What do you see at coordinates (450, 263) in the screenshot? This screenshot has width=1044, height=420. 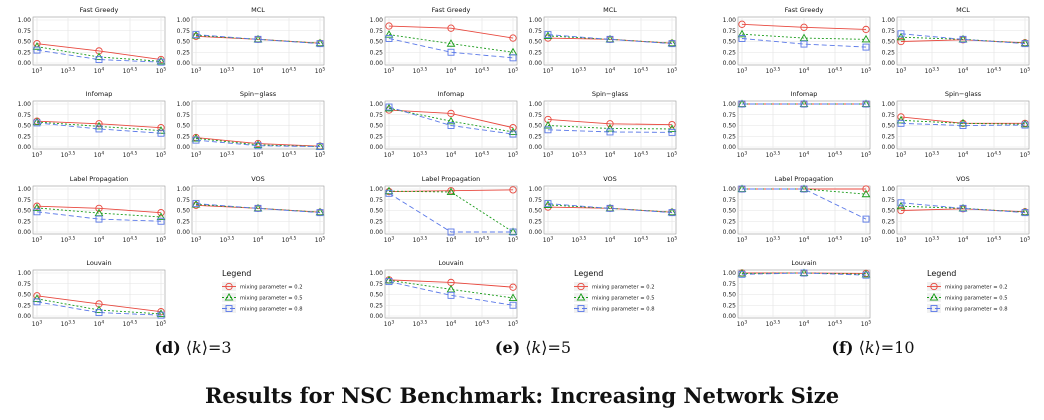 I see `panel-title: Louvain` at bounding box center [450, 263].